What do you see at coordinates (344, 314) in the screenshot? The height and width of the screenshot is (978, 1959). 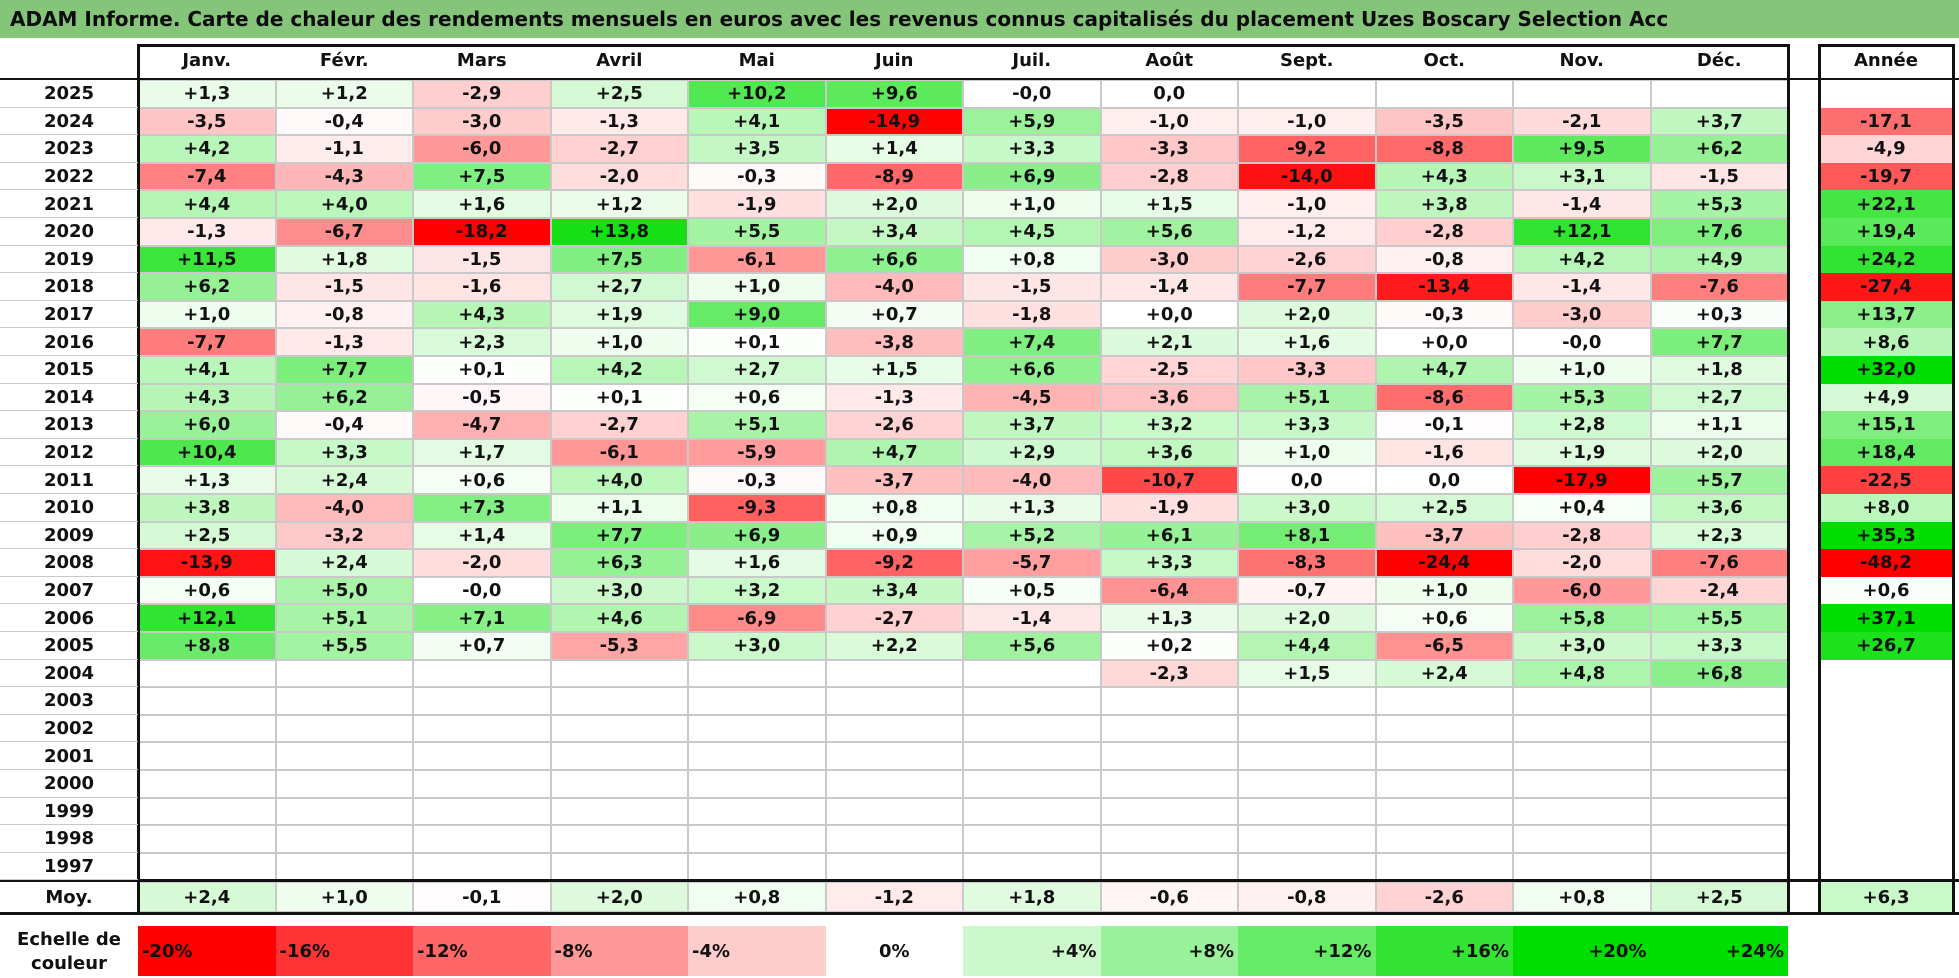 I see `heatmap-cell: -0,8` at bounding box center [344, 314].